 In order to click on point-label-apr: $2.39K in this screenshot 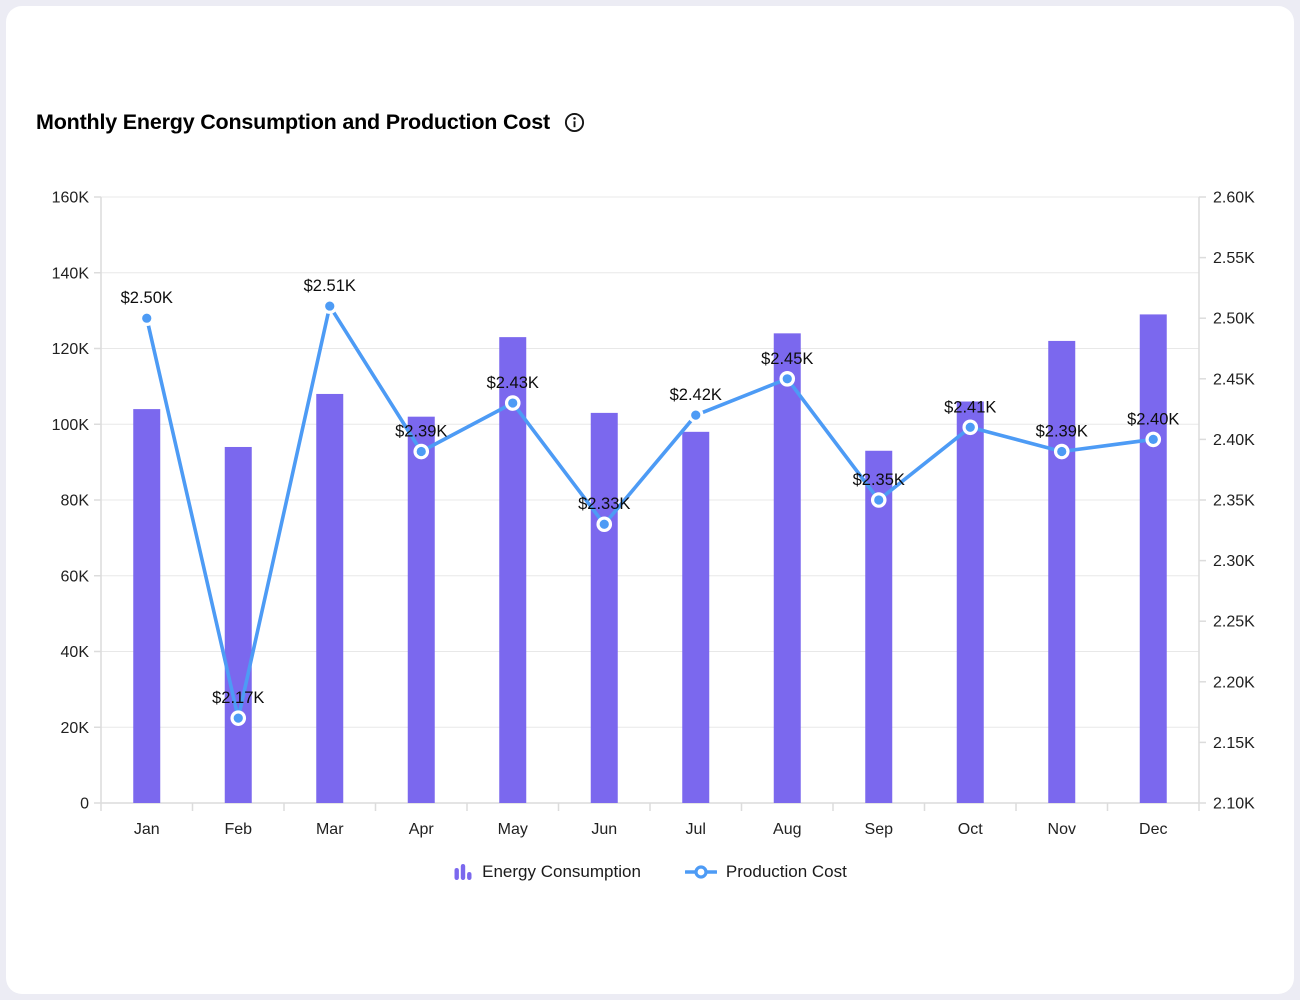, I will do `click(421, 432)`.